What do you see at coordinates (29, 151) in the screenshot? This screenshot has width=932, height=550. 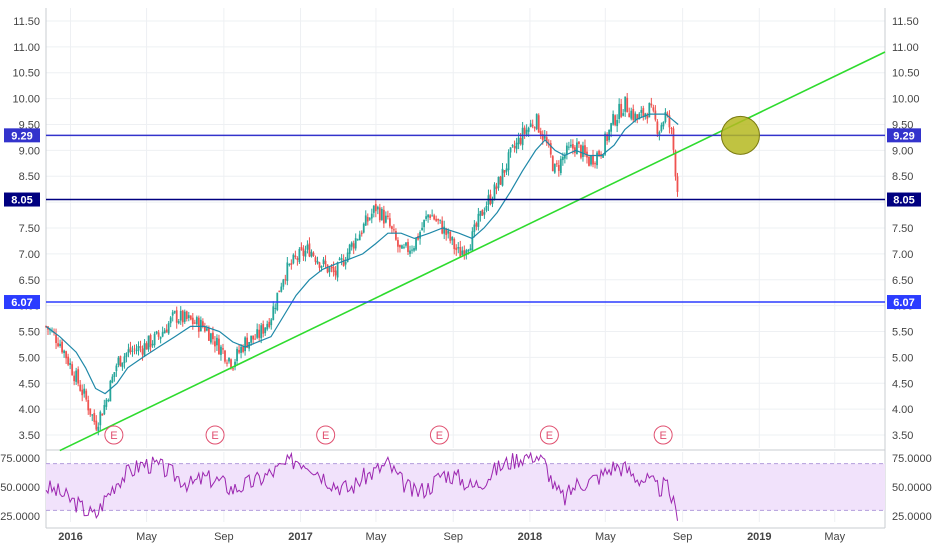 I see `price-tick-left: 9.00` at bounding box center [29, 151].